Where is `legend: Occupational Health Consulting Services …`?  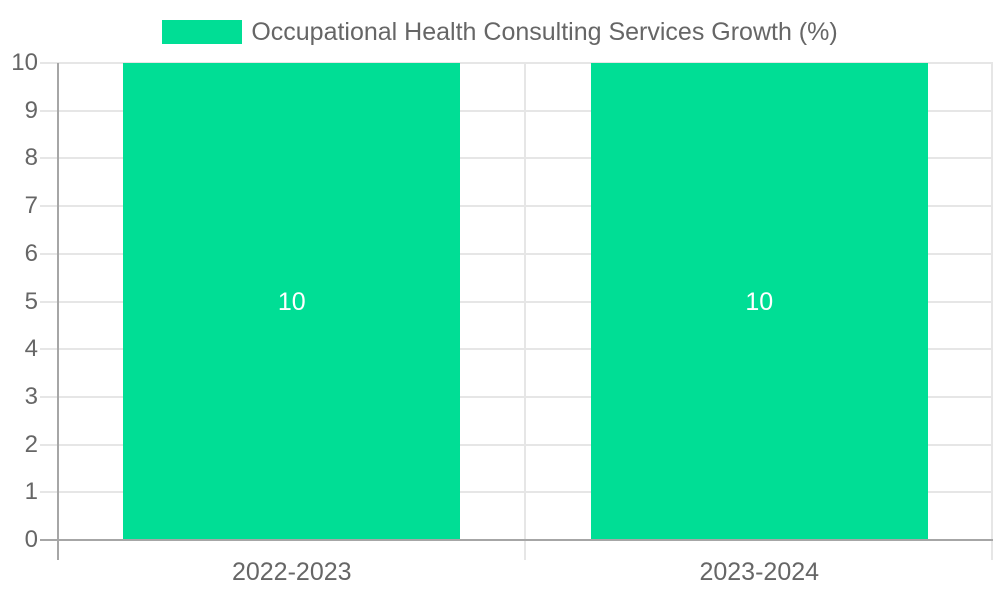
legend: Occupational Health Consulting Services … is located at coordinates (500, 32).